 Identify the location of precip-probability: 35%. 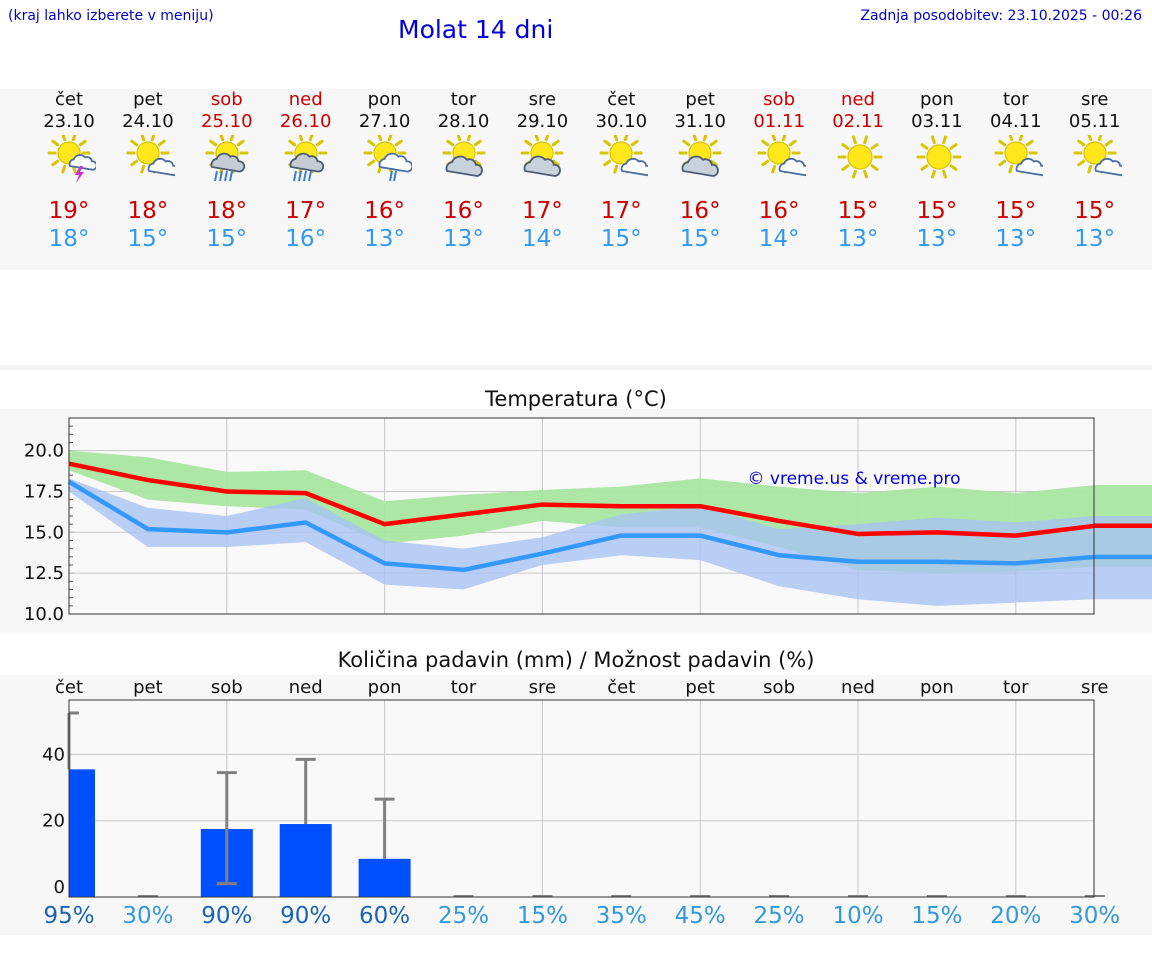
(621, 916).